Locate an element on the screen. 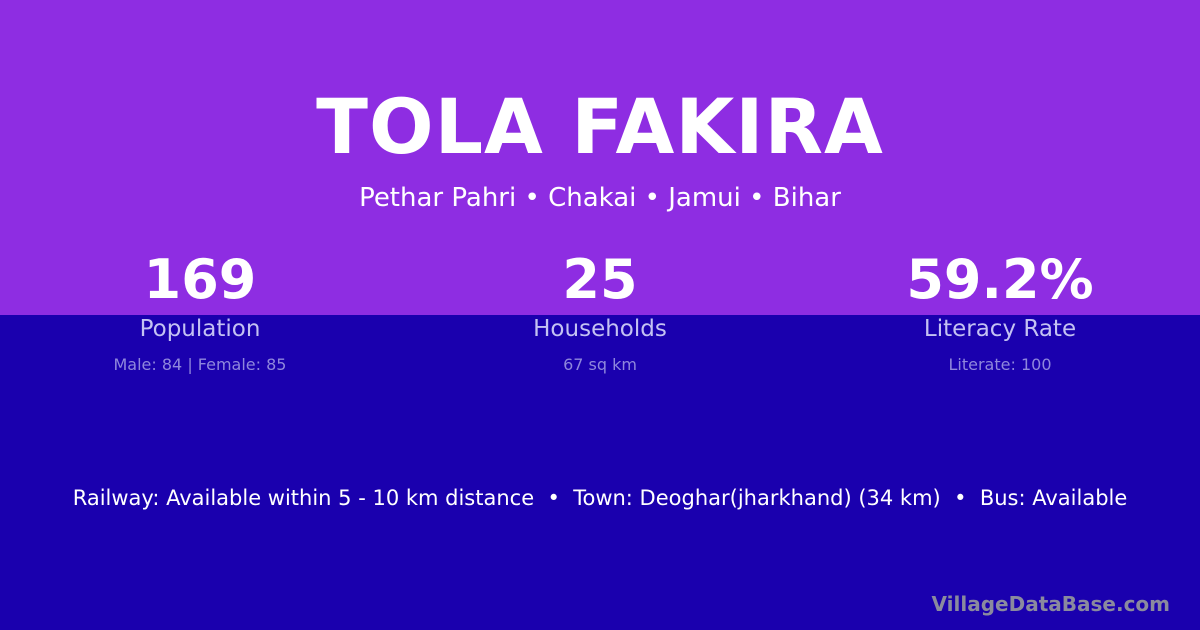 Image resolution: width=1200 pixels, height=630 pixels. stat-value: 59.2% is located at coordinates (1000, 279).